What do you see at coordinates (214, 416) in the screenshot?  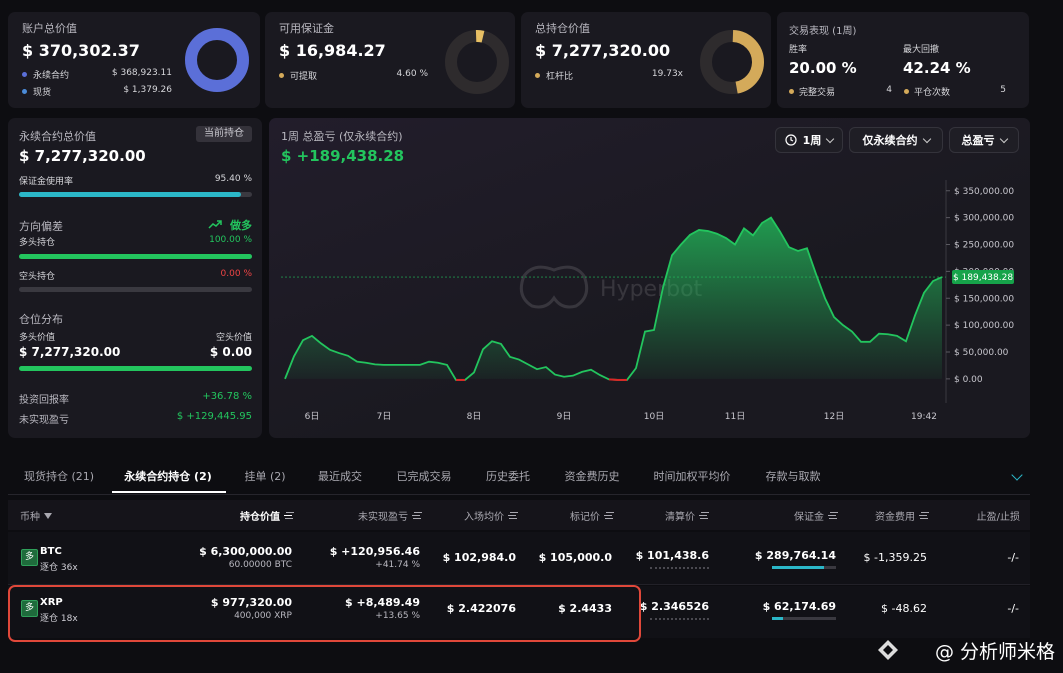 I see `metric-value: $ +129,445.95` at bounding box center [214, 416].